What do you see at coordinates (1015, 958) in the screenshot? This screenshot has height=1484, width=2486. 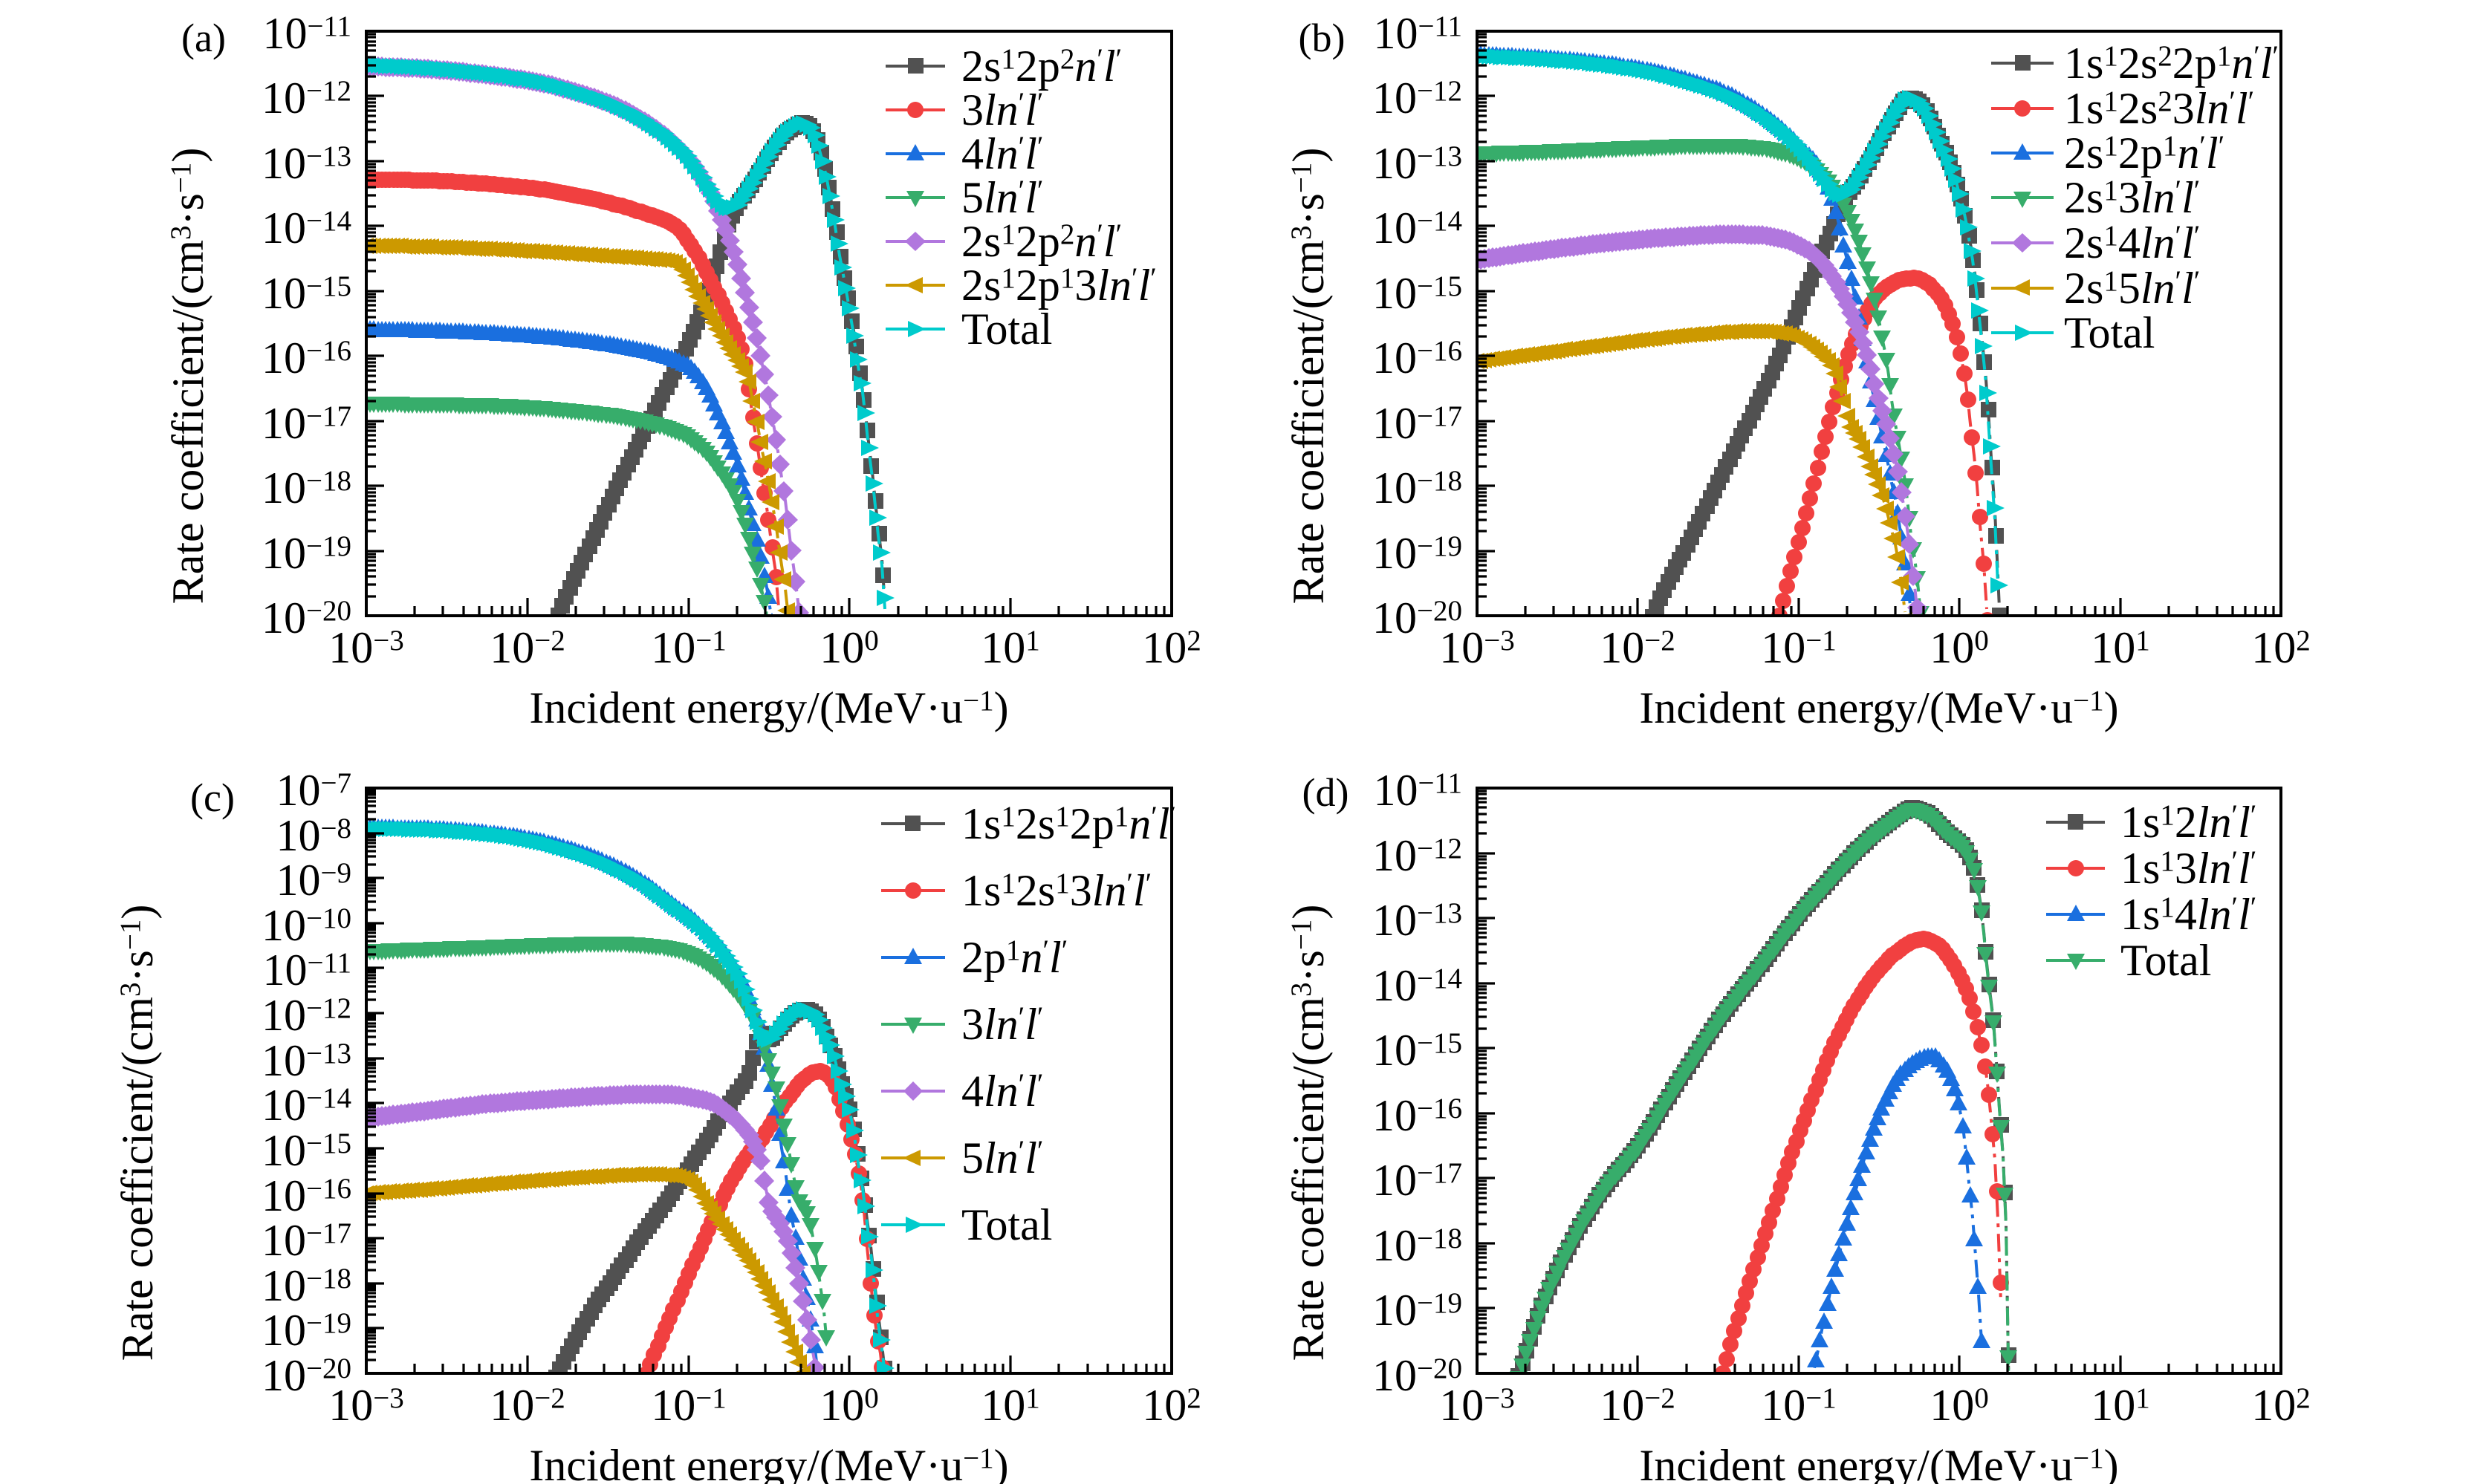 I see `svg-text: 2p1n′l′` at bounding box center [1015, 958].